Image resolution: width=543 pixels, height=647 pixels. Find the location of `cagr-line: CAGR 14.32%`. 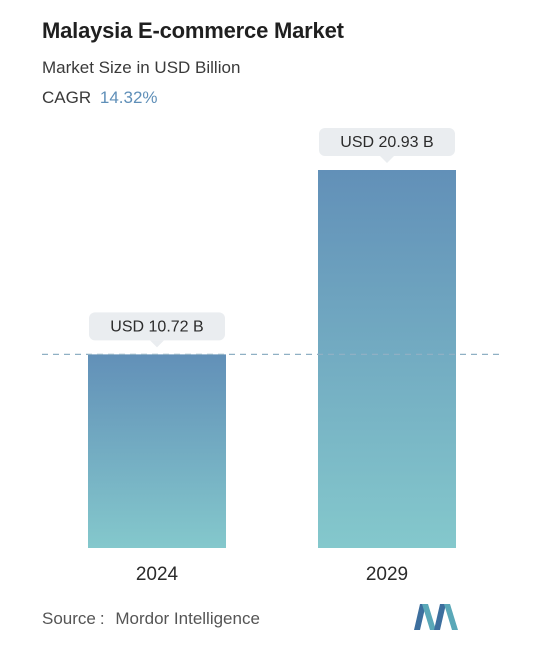

cagr-line: CAGR 14.32% is located at coordinates (100, 98).